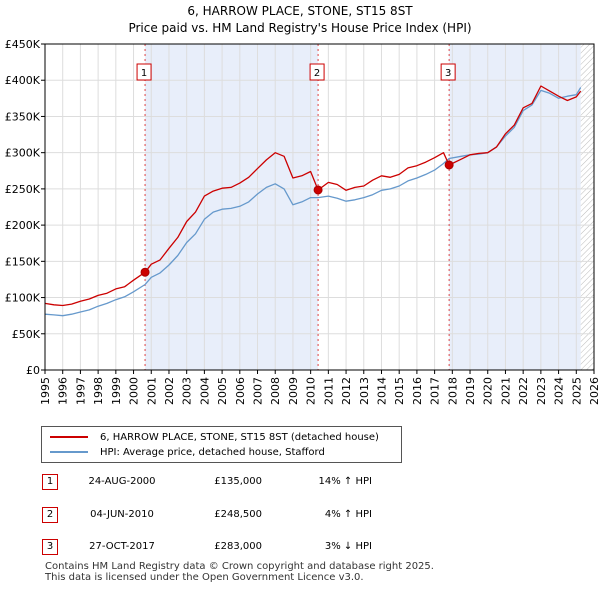 The width and height of the screenshot is (600, 590). Describe the element at coordinates (98, 391) in the screenshot. I see `x-tick-label: 1998` at that location.